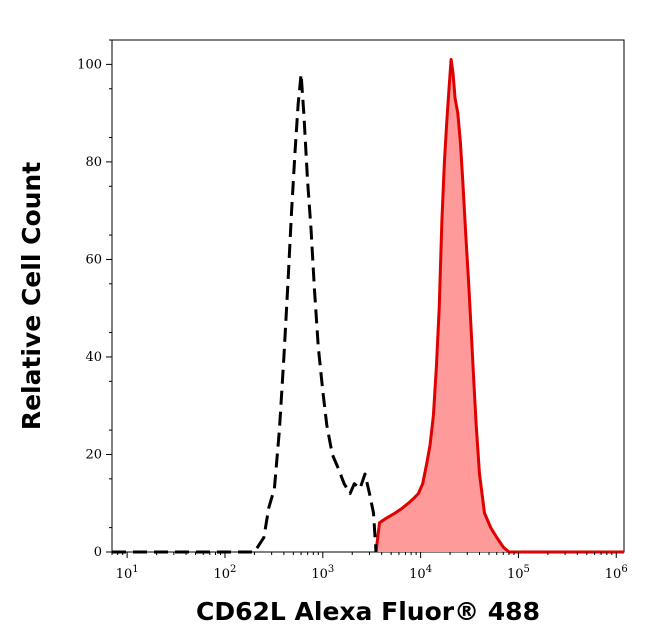 Image resolution: width=646 pixels, height=641 pixels. I want to click on x-tick-label: 10⁴, so click(420, 573).